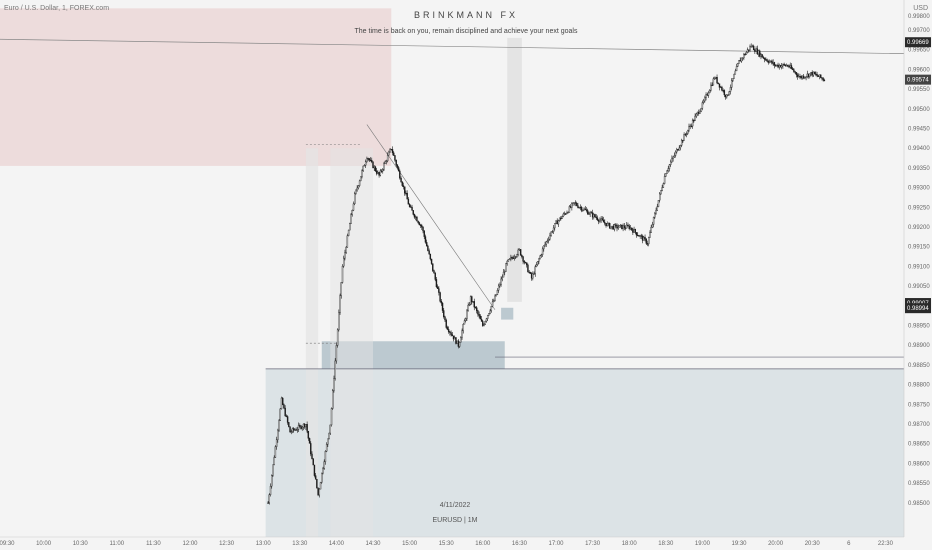  Describe the element at coordinates (919, 130) in the screenshot. I see `price-tick-label: 0.99450` at that location.